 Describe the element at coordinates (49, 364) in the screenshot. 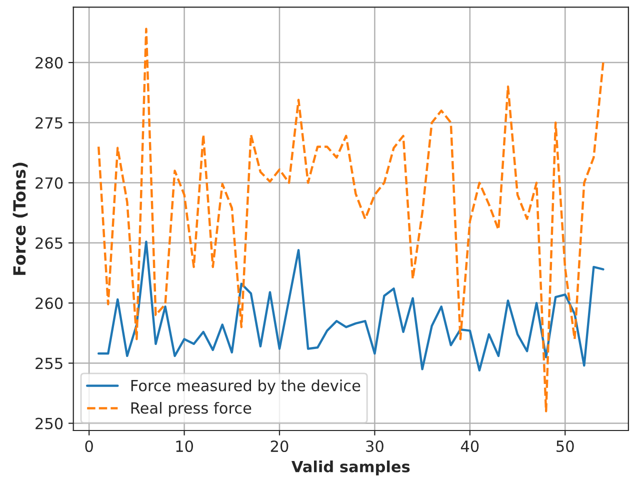

I see `y-tick-label: 255` at that location.